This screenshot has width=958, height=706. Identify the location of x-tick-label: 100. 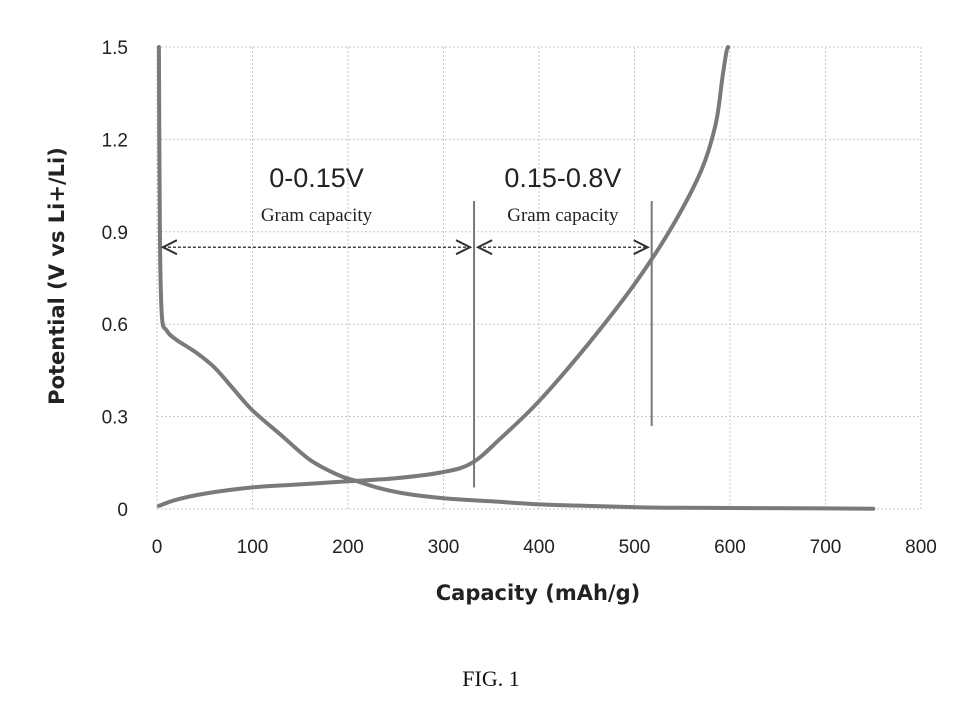
(253, 547).